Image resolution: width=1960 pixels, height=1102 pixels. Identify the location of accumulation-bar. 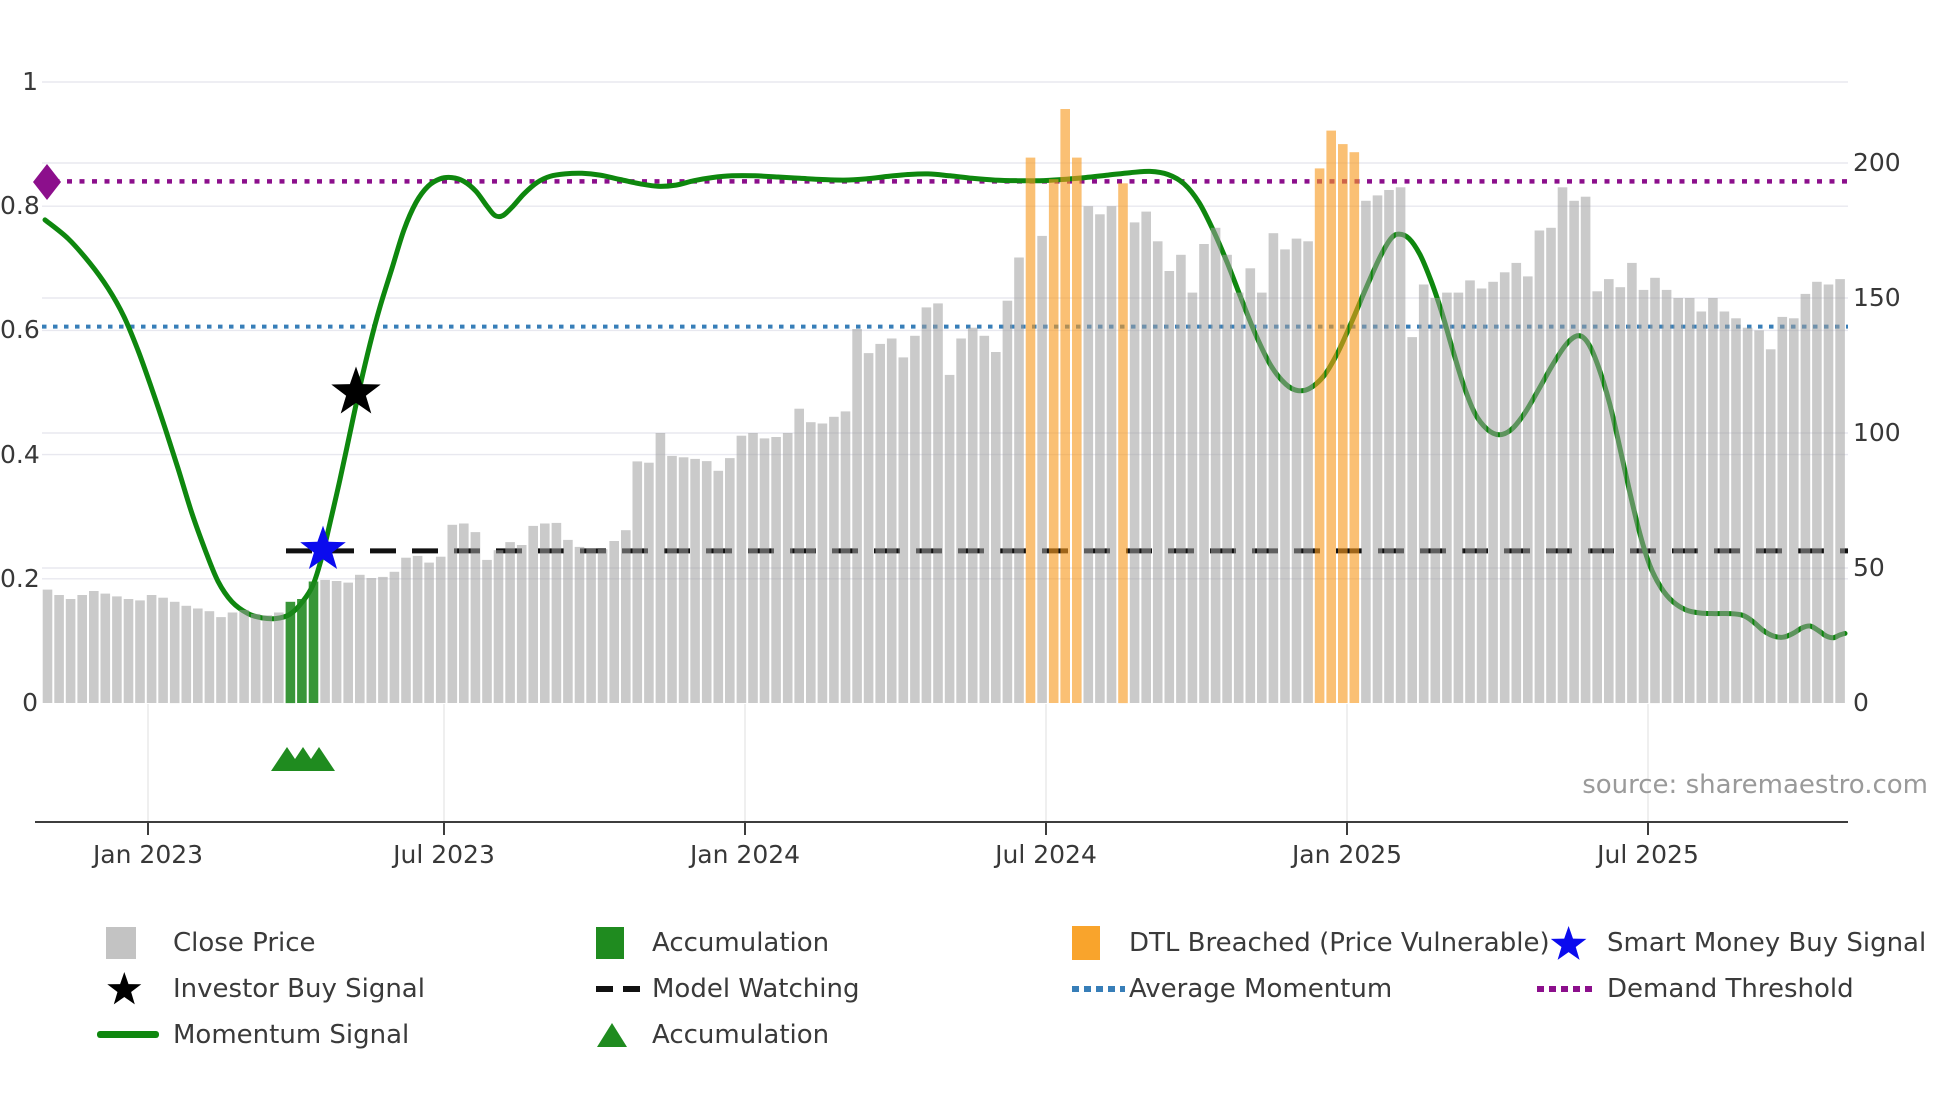
(302, 651).